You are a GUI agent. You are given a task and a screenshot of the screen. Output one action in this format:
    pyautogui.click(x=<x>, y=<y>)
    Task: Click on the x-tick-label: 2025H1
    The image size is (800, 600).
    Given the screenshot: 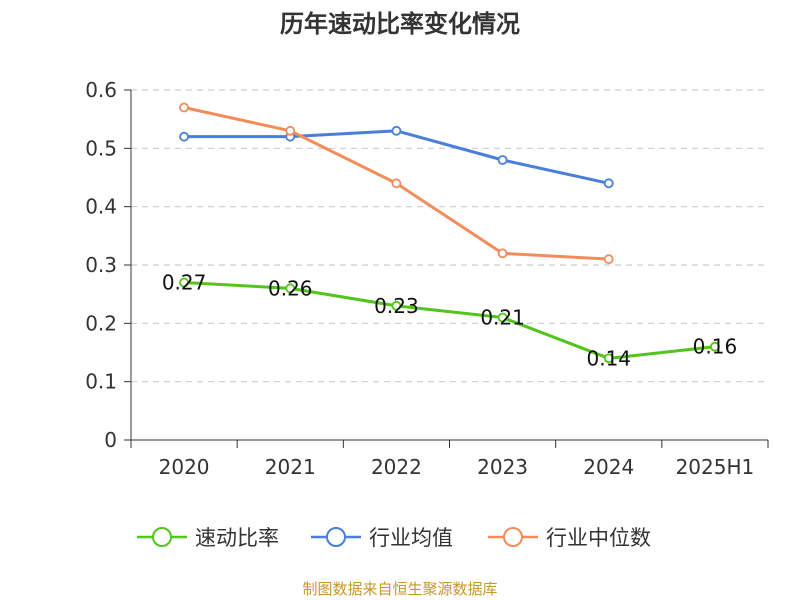 What is the action you would take?
    pyautogui.click(x=715, y=467)
    